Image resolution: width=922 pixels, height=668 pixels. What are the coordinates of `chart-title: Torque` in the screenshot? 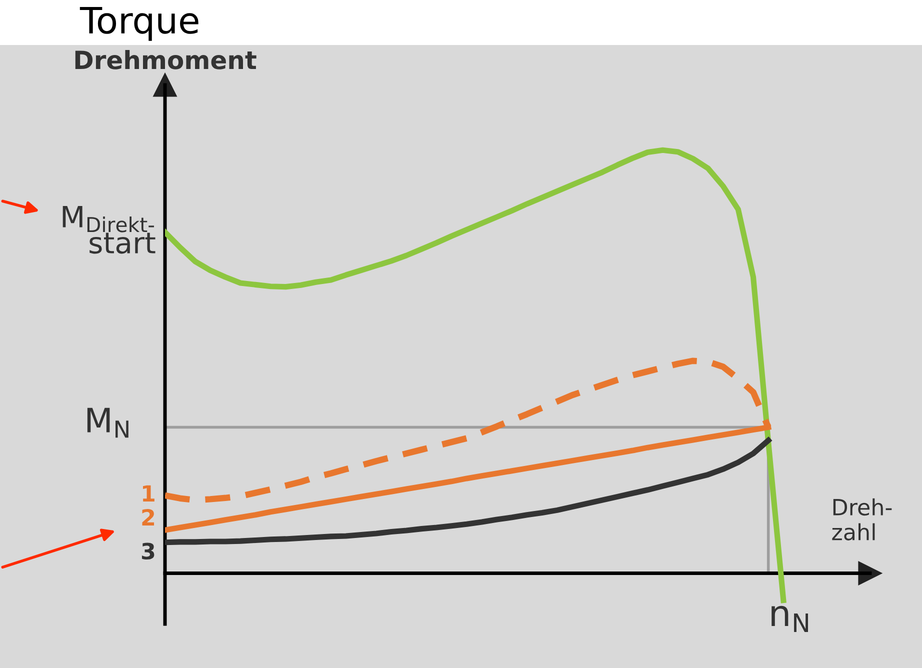 It's located at (139, 24).